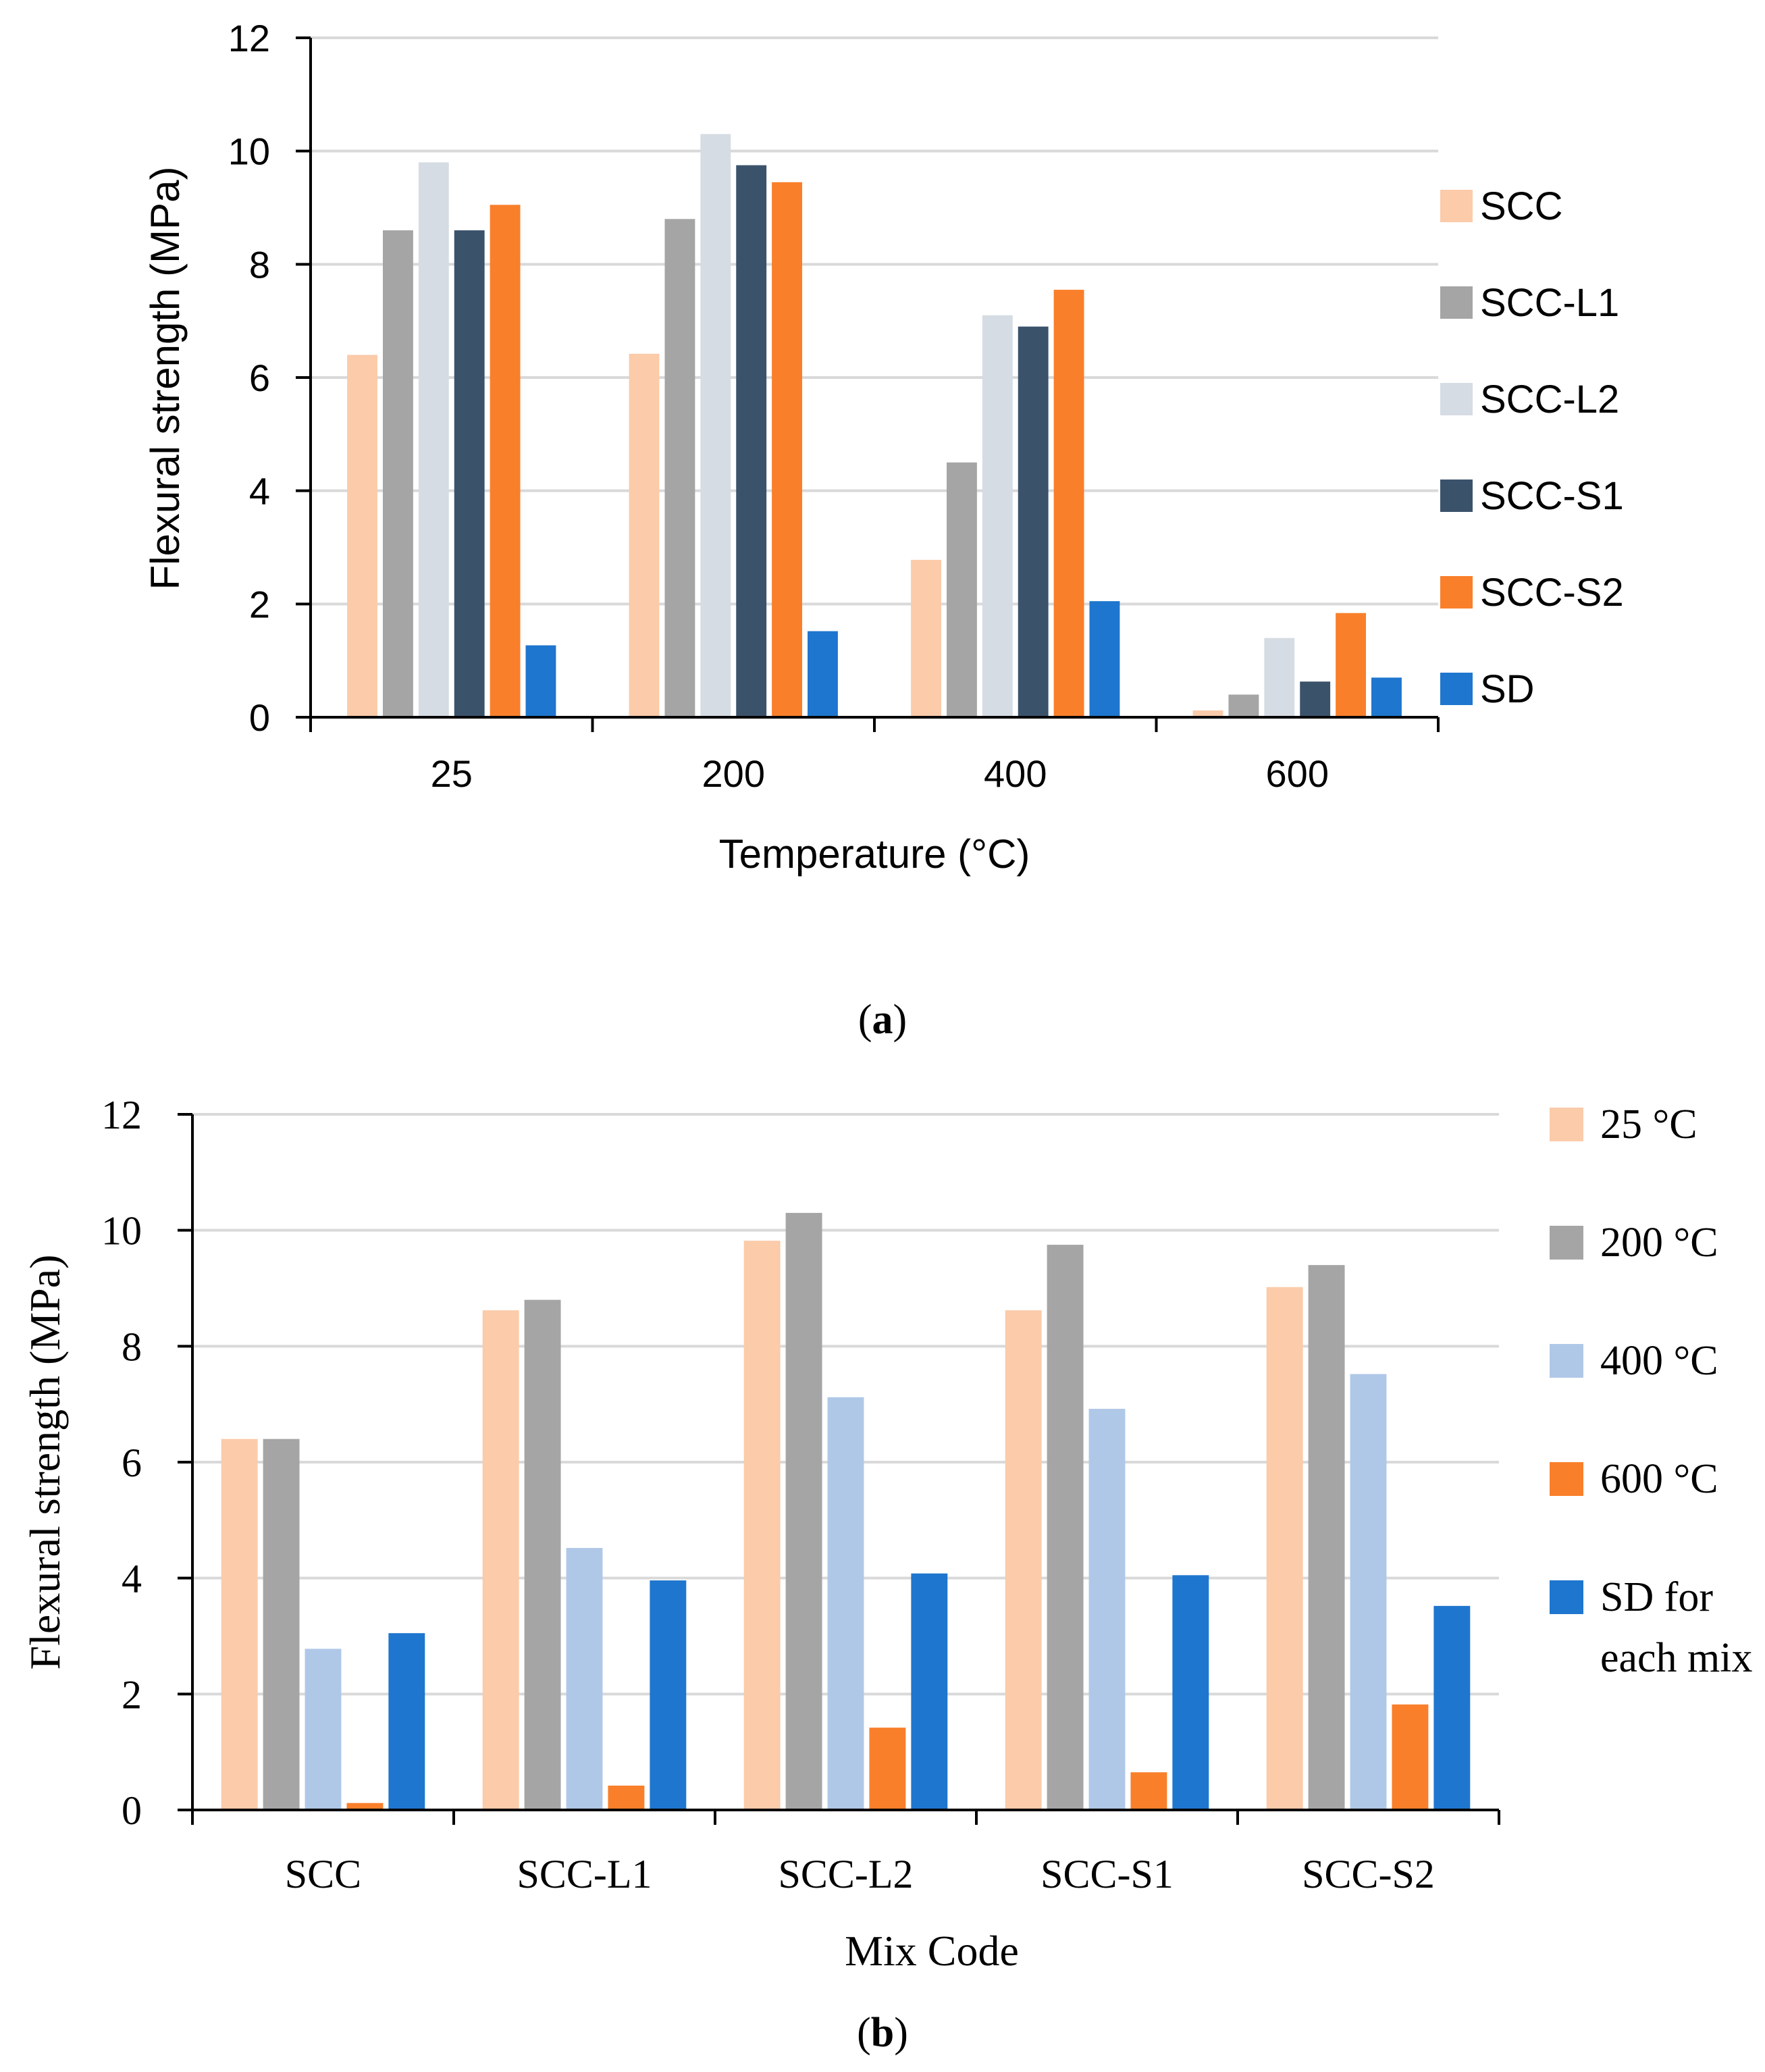  Describe the element at coordinates (259, 604) in the screenshot. I see `y-tick-label: 2` at that location.